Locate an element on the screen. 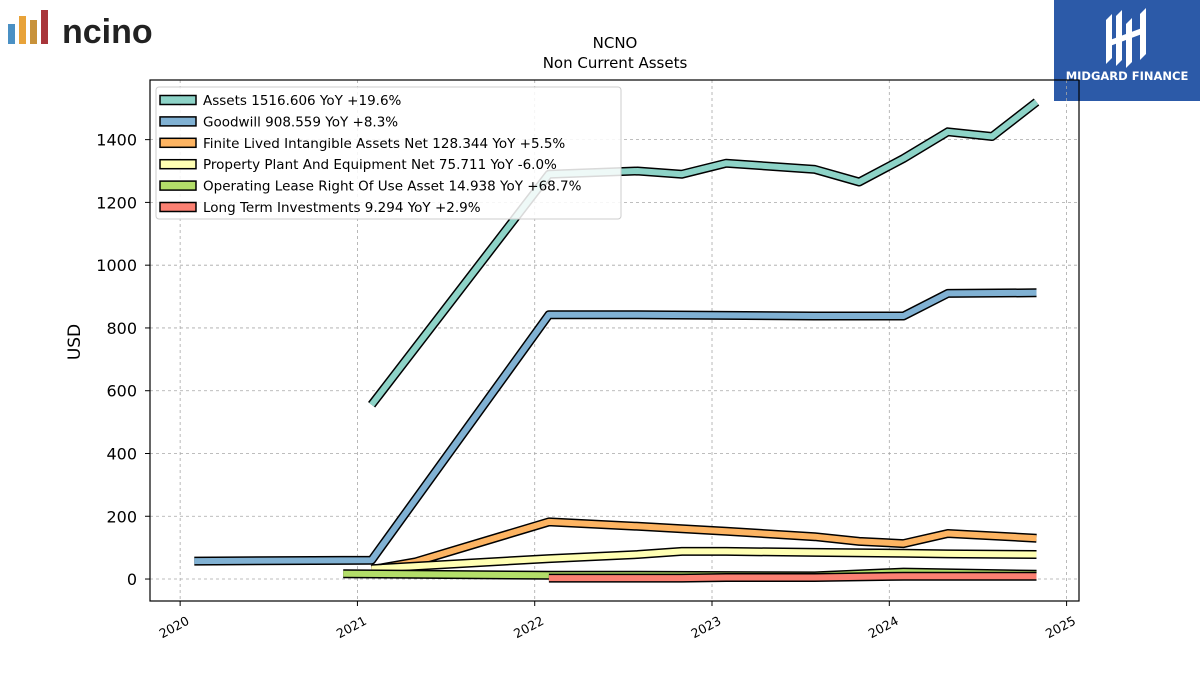  midgard-finance-logo: MIDGARD FINANCE is located at coordinates (1127, 50).